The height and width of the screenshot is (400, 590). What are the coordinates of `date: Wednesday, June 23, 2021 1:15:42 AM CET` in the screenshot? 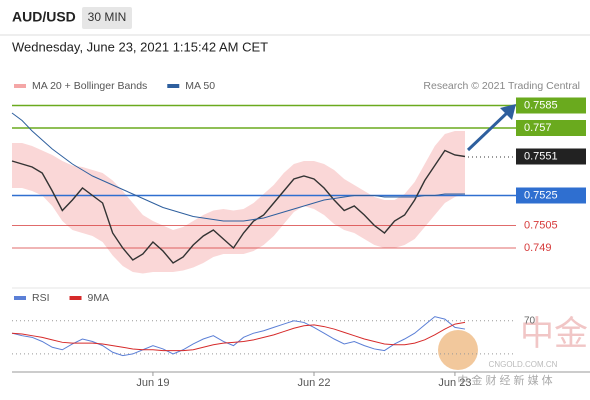 It's located at (140, 46).